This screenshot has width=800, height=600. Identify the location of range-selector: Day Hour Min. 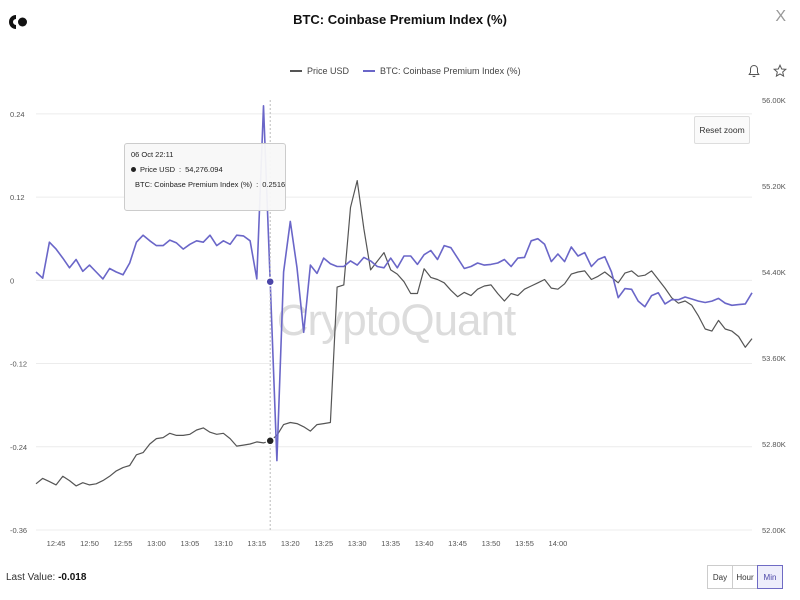
(745, 577).